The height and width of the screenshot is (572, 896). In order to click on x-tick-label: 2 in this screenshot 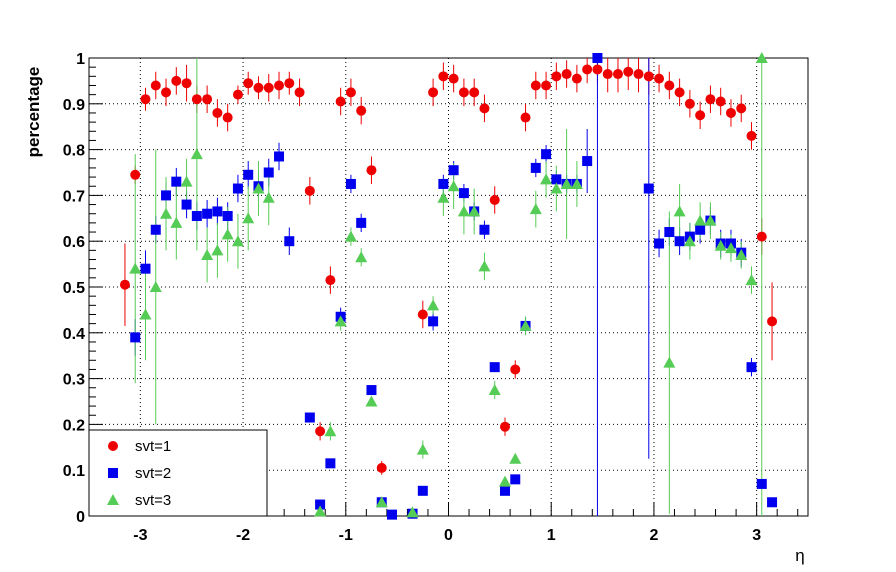, I will do `click(653, 535)`.